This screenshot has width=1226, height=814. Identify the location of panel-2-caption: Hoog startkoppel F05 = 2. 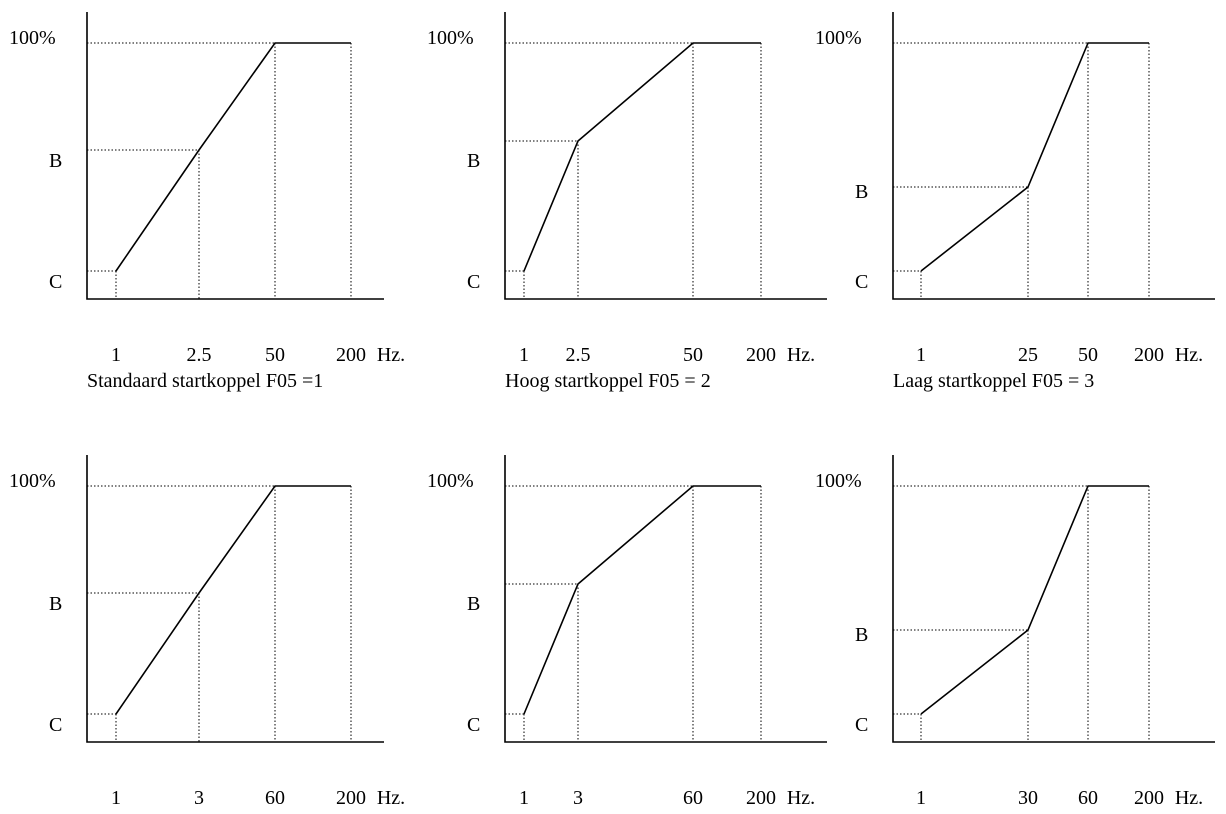
(608, 381).